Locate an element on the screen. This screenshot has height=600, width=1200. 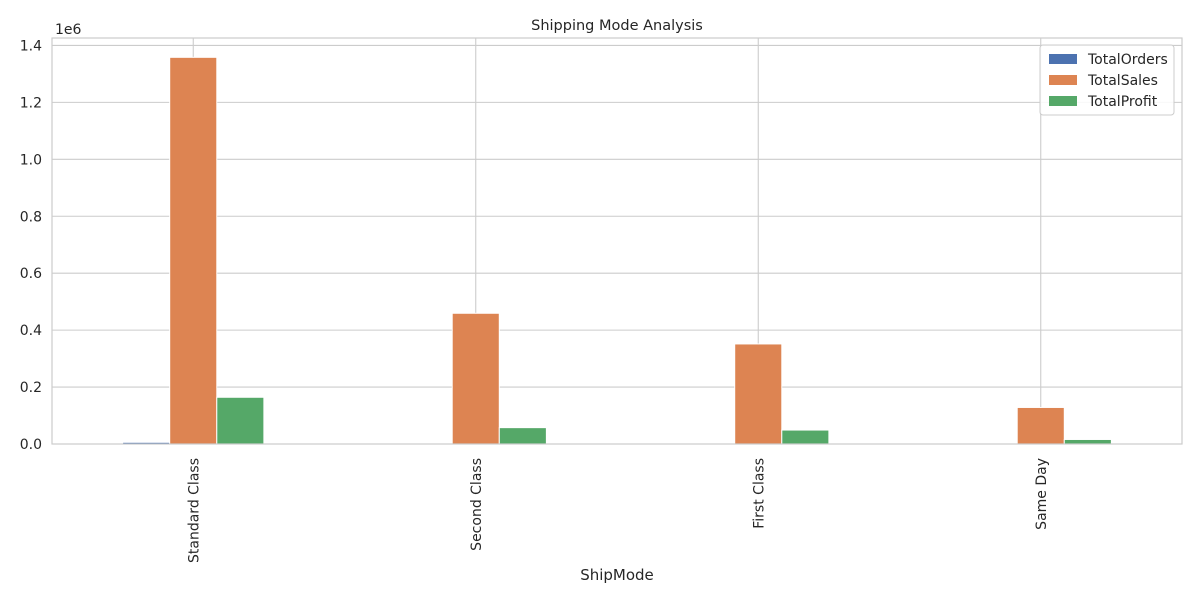
y-axis-offset-label: 1e6 is located at coordinates (68, 30).